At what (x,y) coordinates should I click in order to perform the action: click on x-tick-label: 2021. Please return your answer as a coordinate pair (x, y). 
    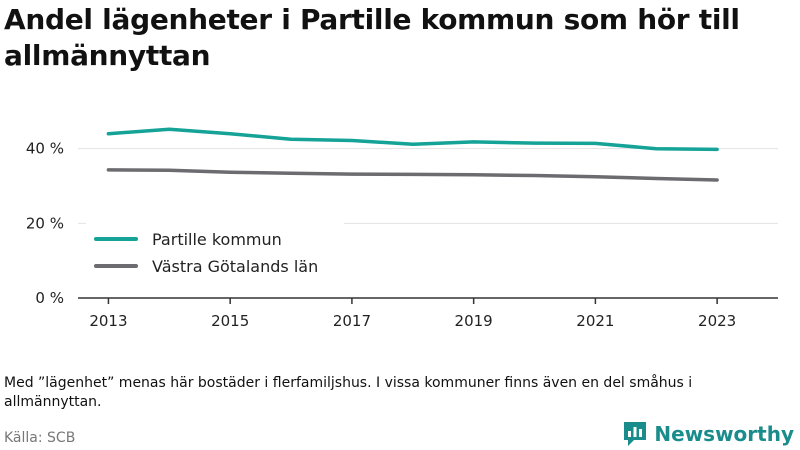
    Looking at the image, I should click on (595, 321).